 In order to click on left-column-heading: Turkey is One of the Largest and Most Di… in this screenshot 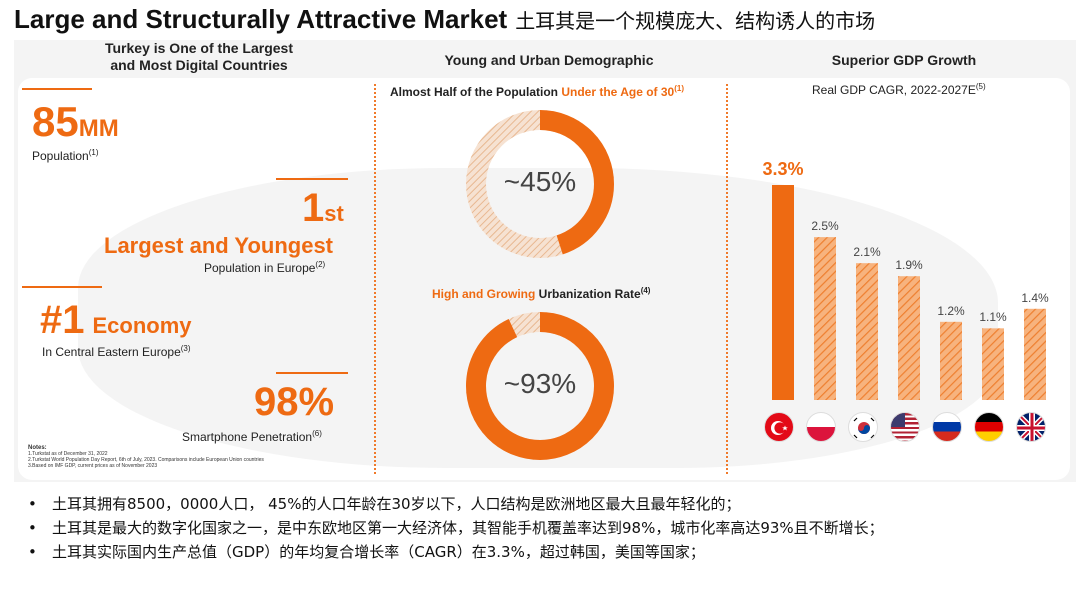, I will do `click(199, 57)`.